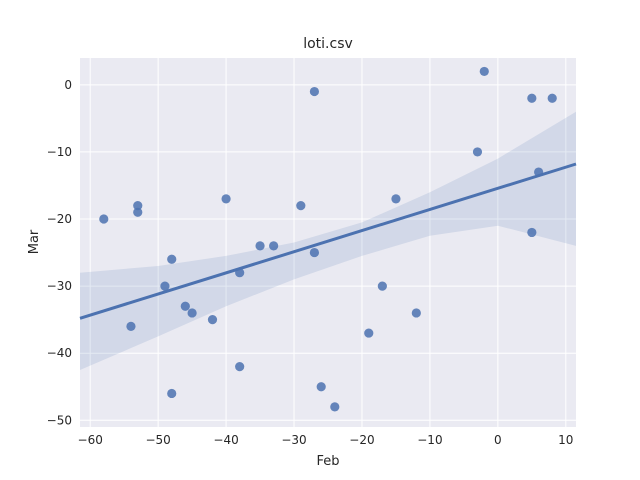  What do you see at coordinates (498, 440) in the screenshot?
I see `x-tick-label: 0` at bounding box center [498, 440].